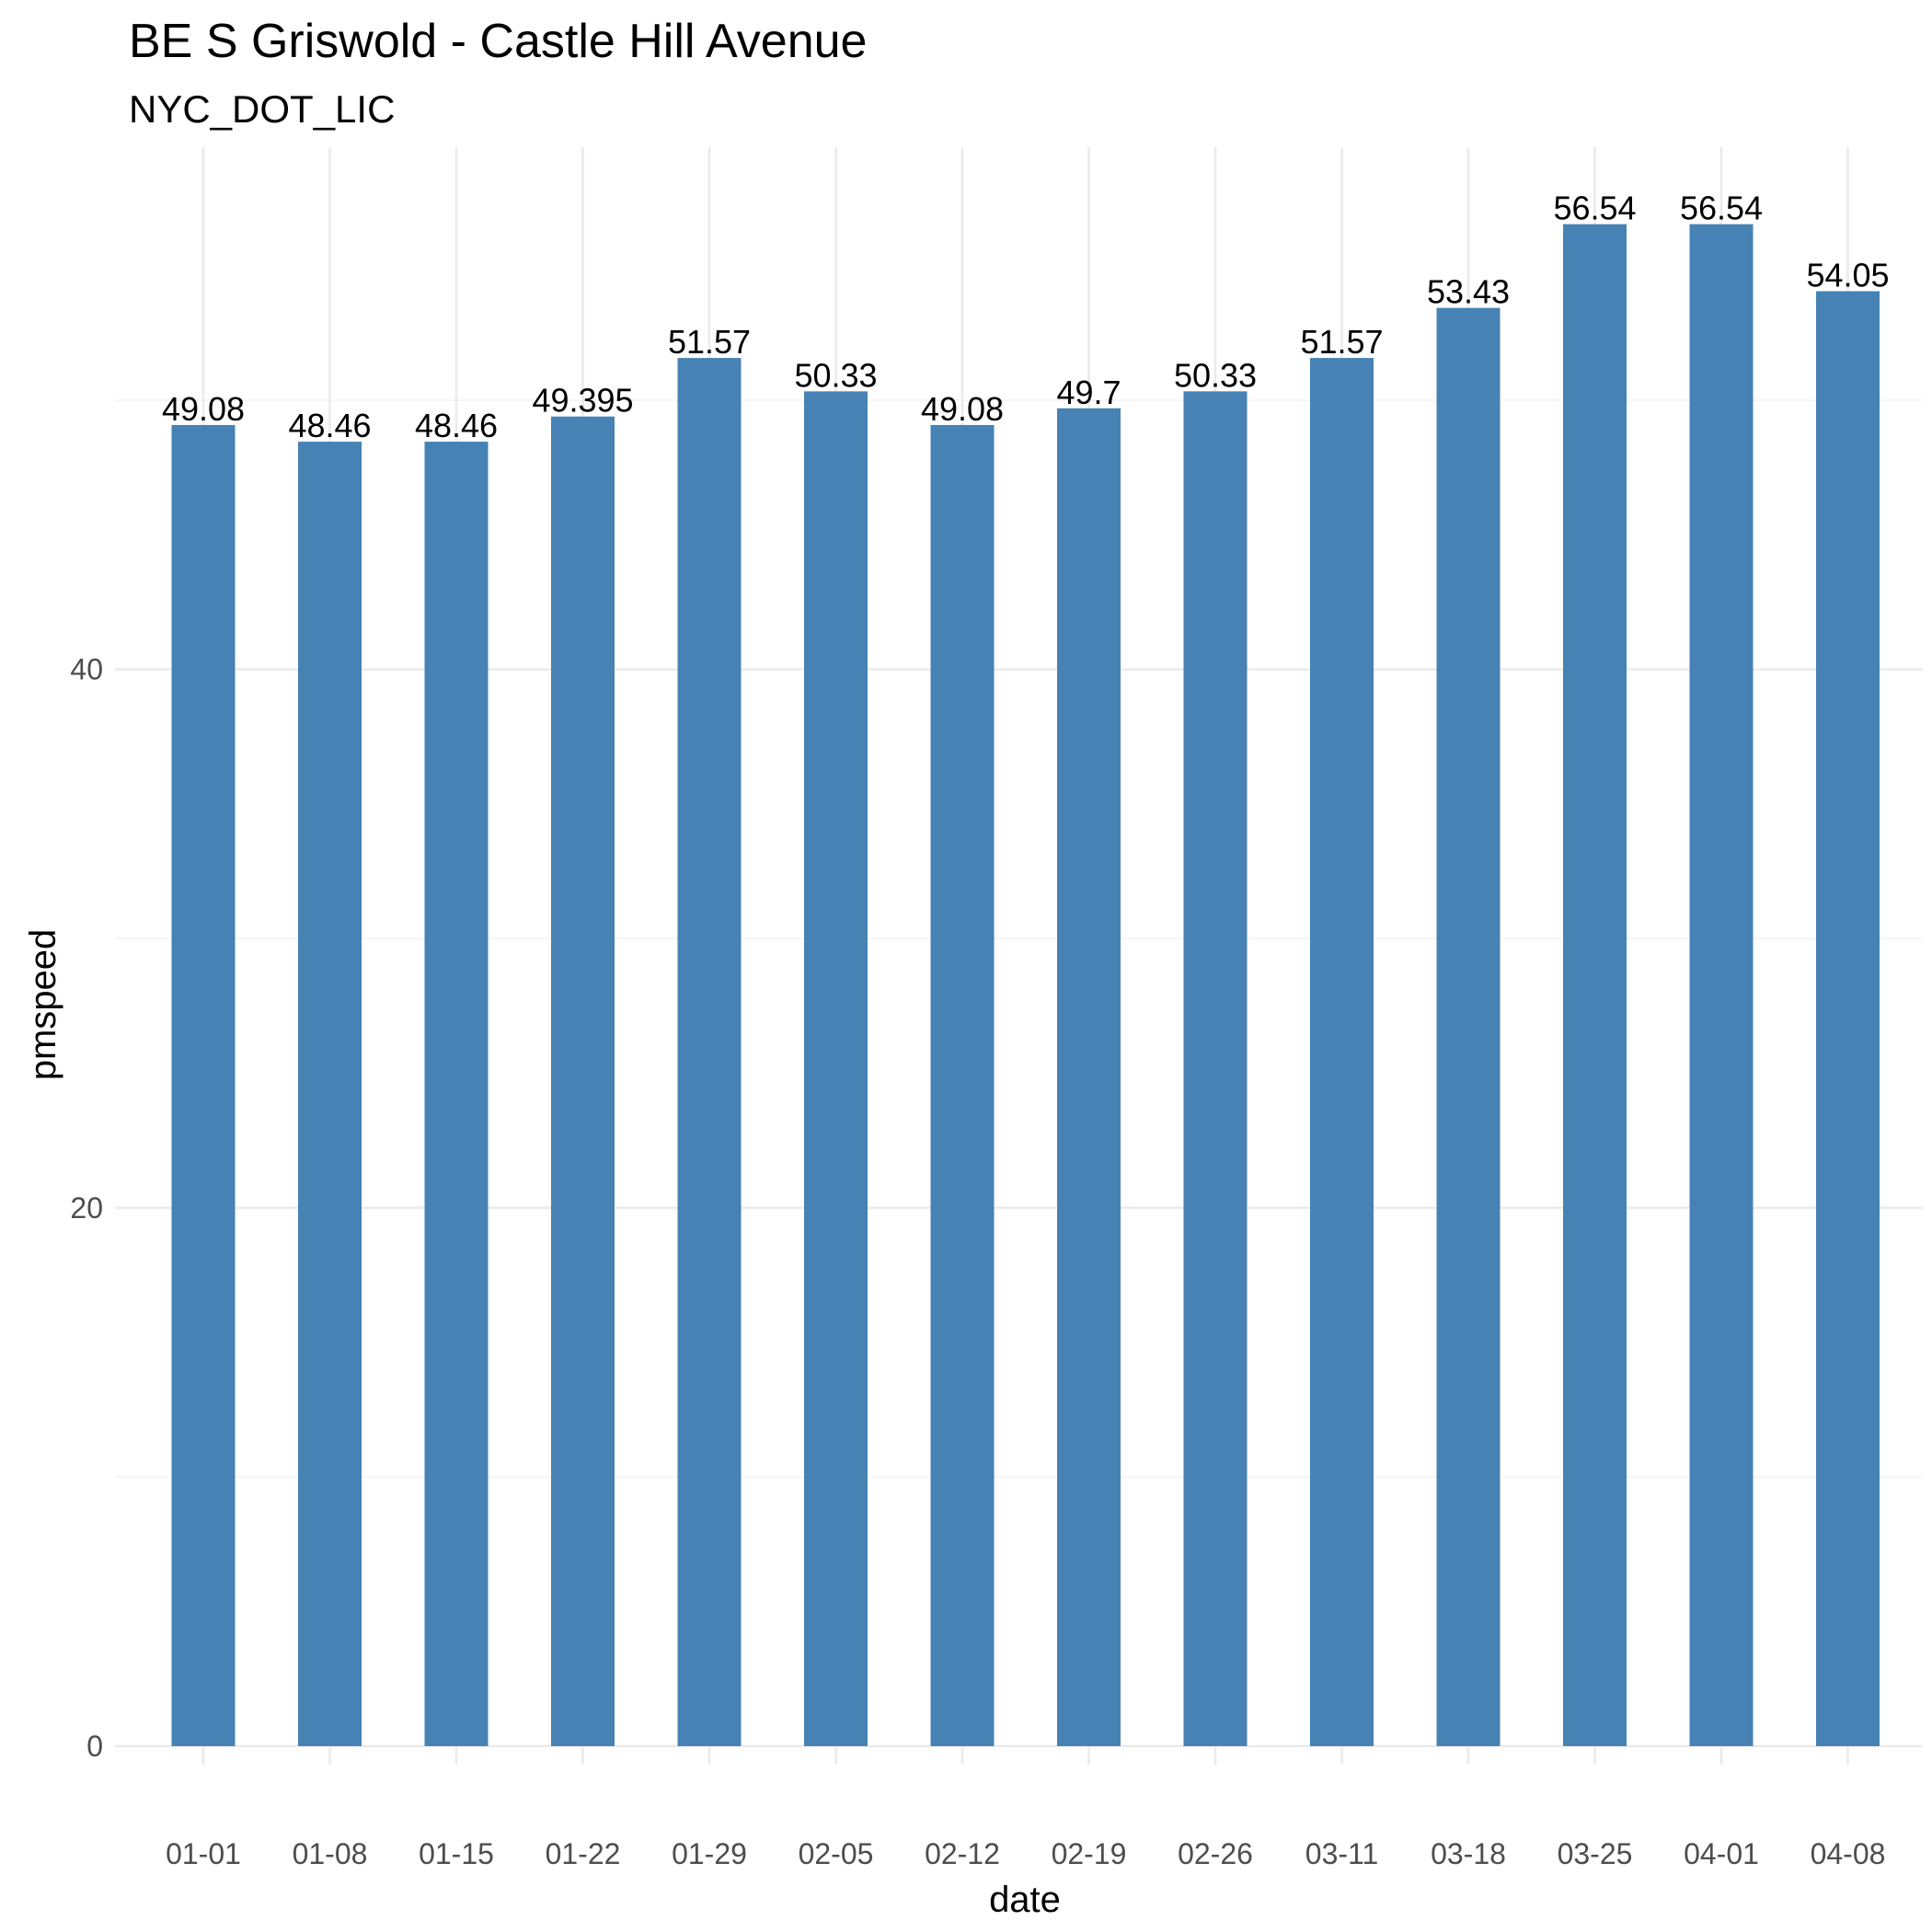  Describe the element at coordinates (94, 1746) in the screenshot. I see `y-tick-label: 0` at that location.